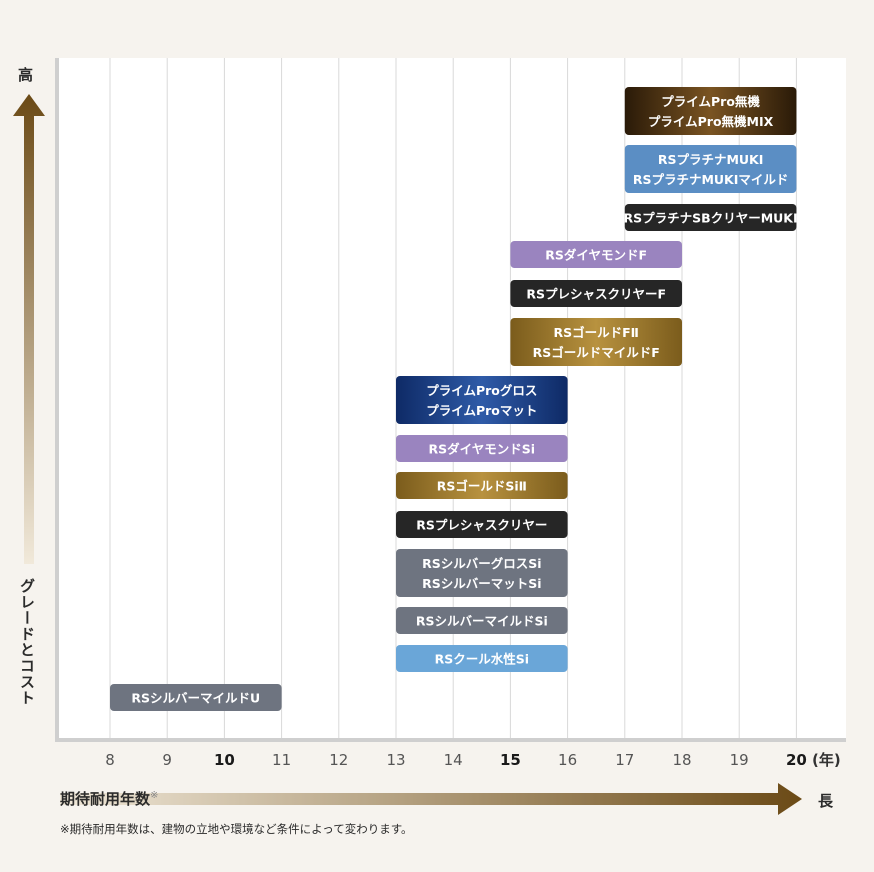 This screenshot has width=874, height=872. I want to click on bar-2: RSプラチナSBクリヤーMUKI, so click(711, 217).